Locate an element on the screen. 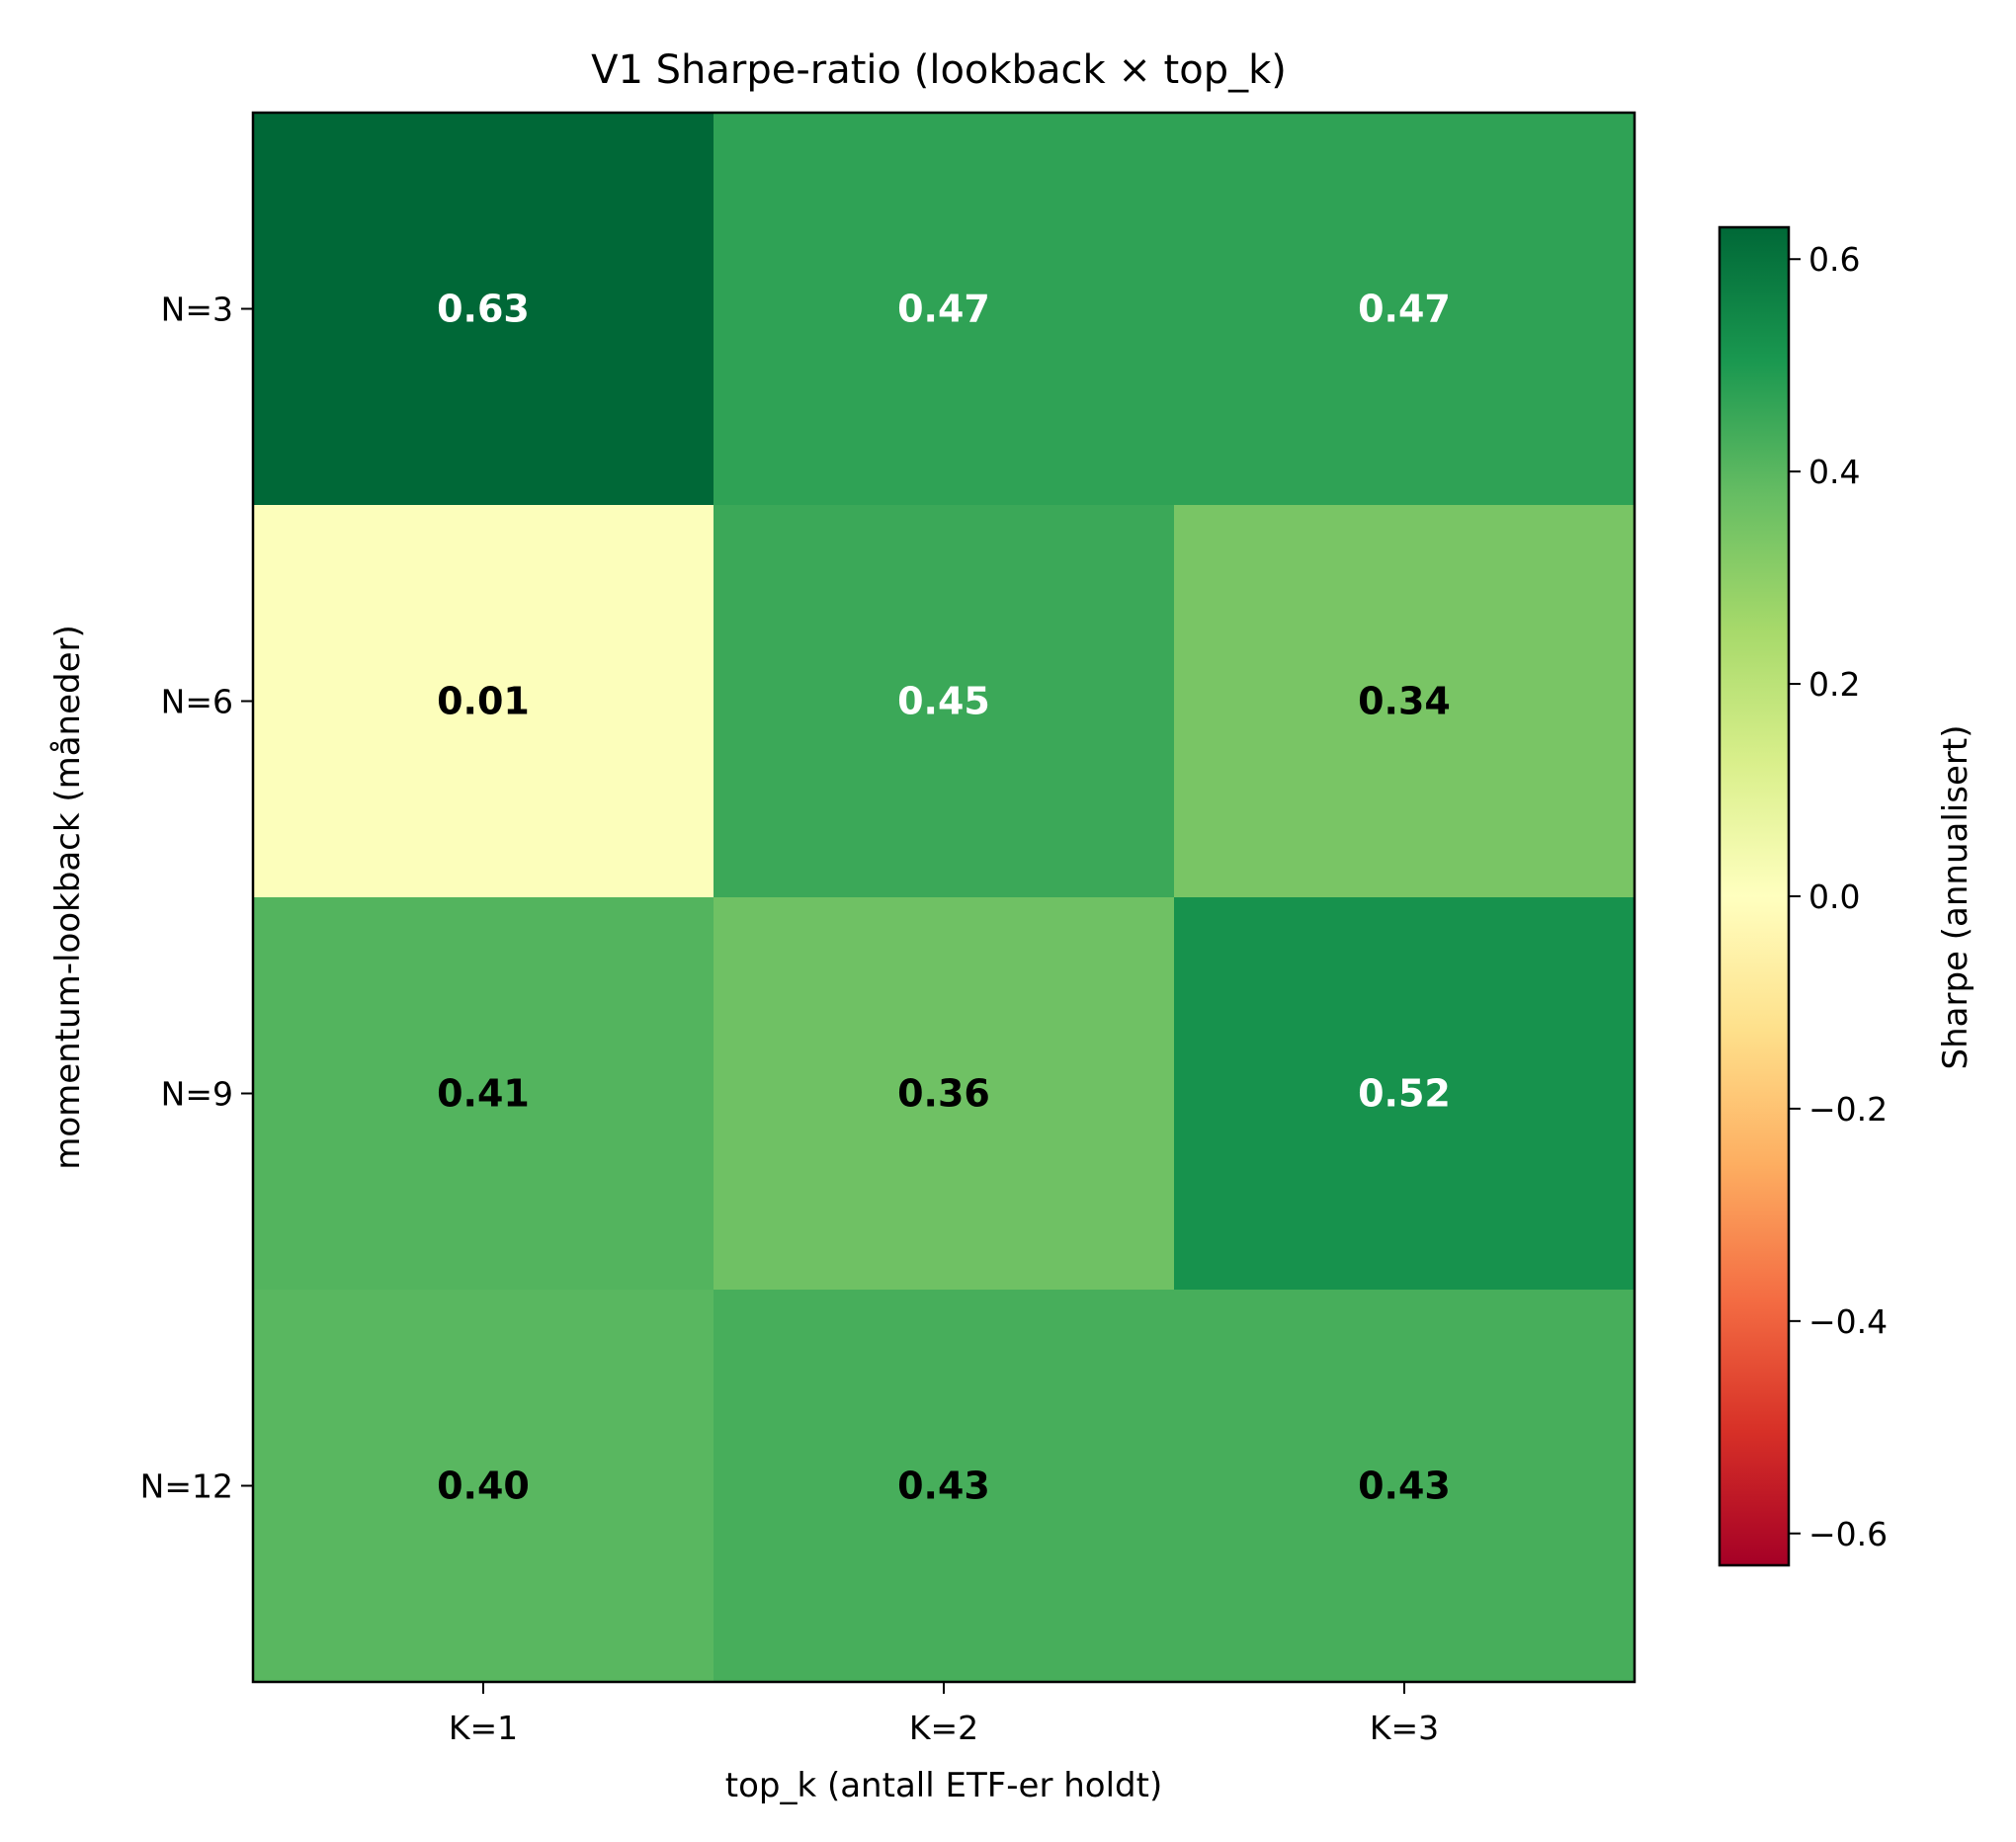 The image size is (2016, 1842). cell-value-label: 0.40 is located at coordinates (483, 1486).